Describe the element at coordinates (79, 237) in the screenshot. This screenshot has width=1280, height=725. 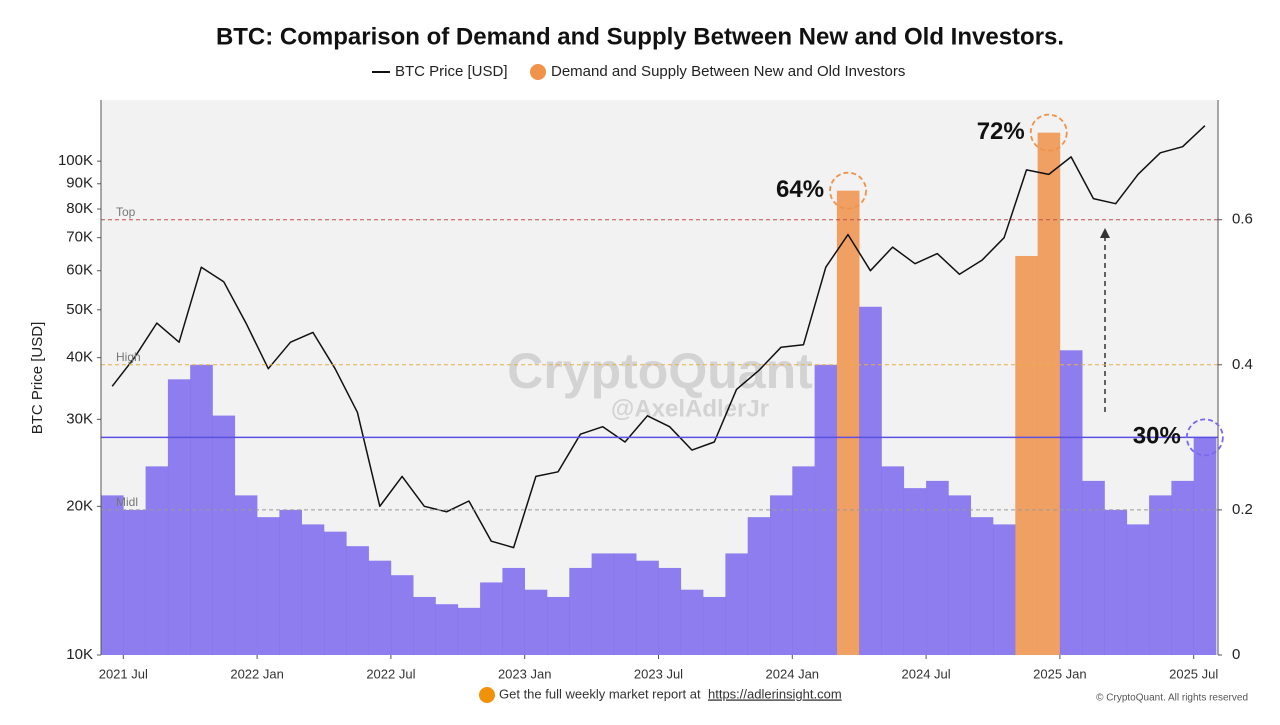
I see `y-tick-label: 70K` at that location.